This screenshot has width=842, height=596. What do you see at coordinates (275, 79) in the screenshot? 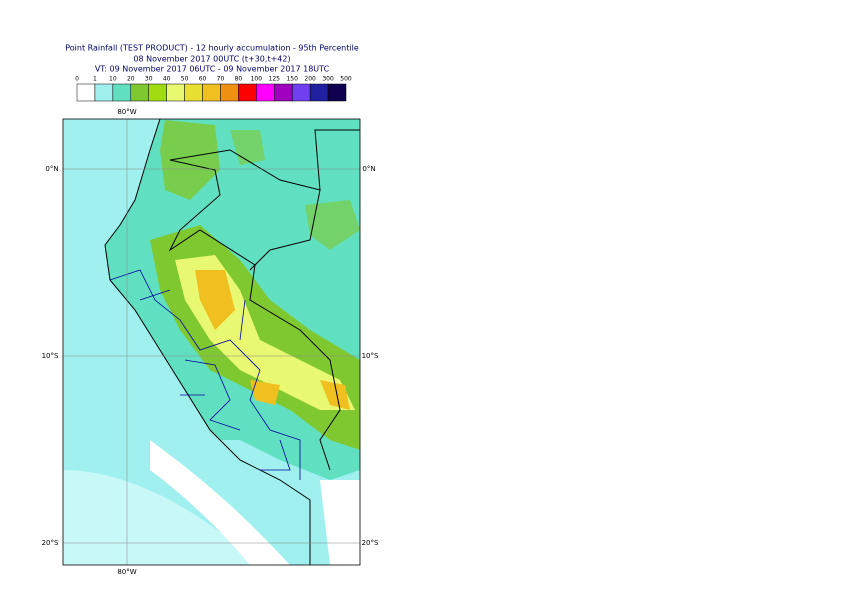
I see `legend-label: 125` at bounding box center [275, 79].